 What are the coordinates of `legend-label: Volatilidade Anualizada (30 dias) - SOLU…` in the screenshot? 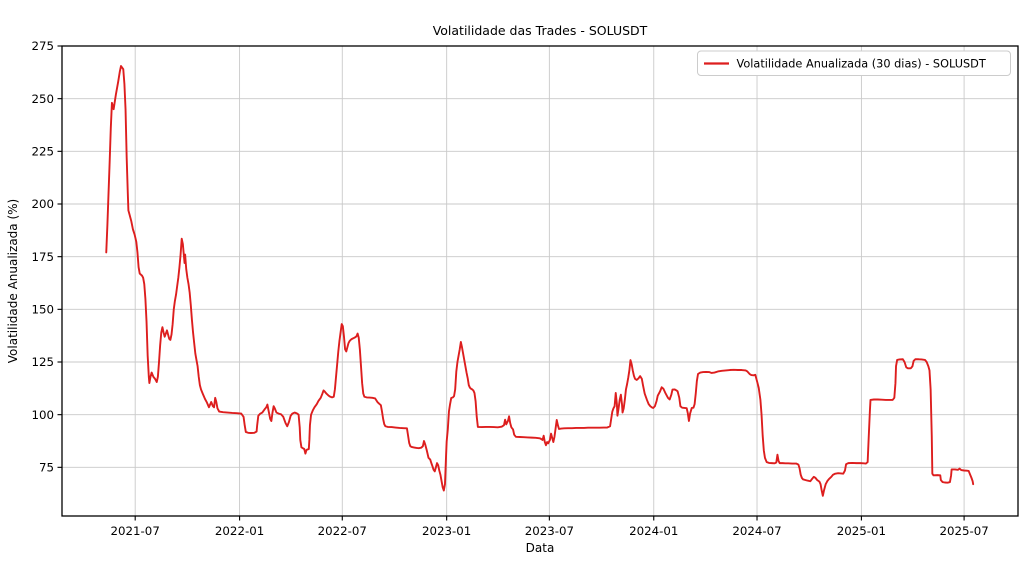 It's located at (861, 64).